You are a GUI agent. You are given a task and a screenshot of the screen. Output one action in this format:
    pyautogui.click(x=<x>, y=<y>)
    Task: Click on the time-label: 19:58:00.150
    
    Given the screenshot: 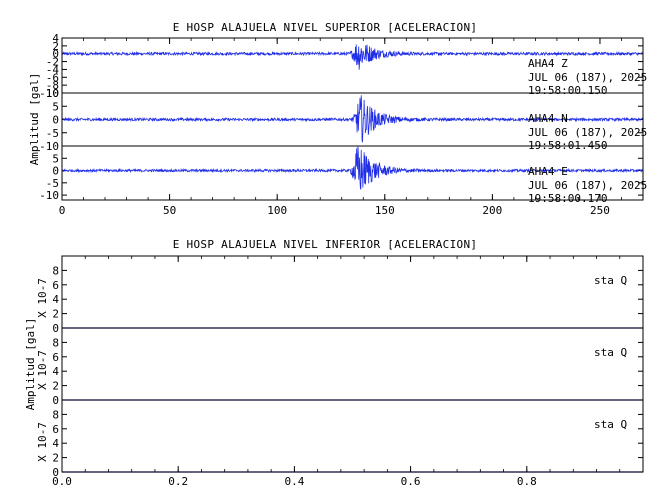 What is the action you would take?
    pyautogui.click(x=567, y=90)
    